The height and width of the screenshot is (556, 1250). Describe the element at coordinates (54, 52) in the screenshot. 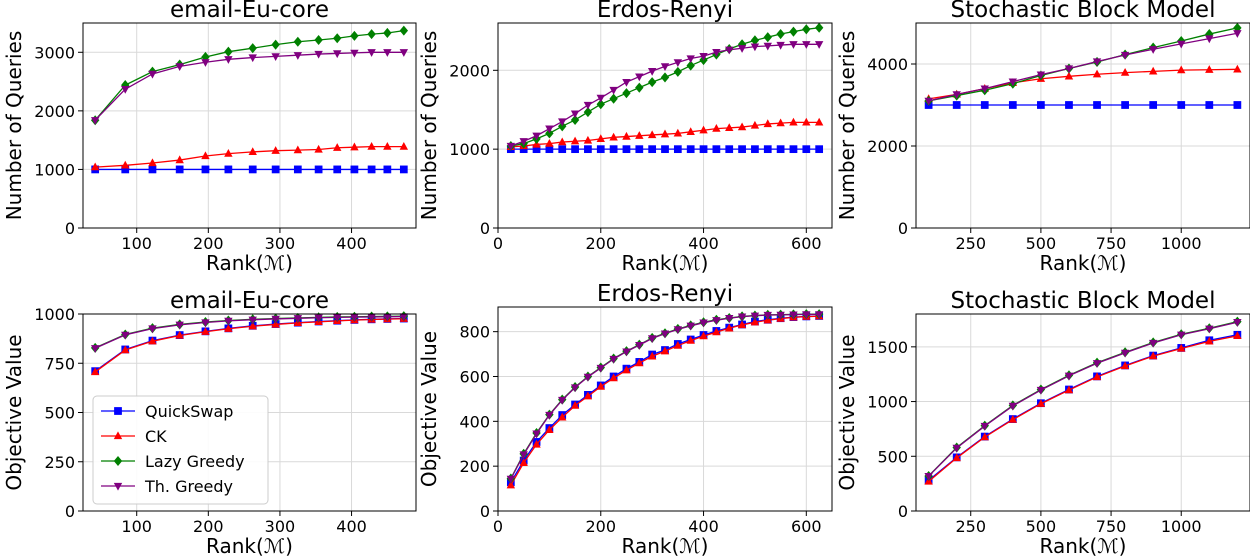

I see `y-tick-label: 3000` at that location.